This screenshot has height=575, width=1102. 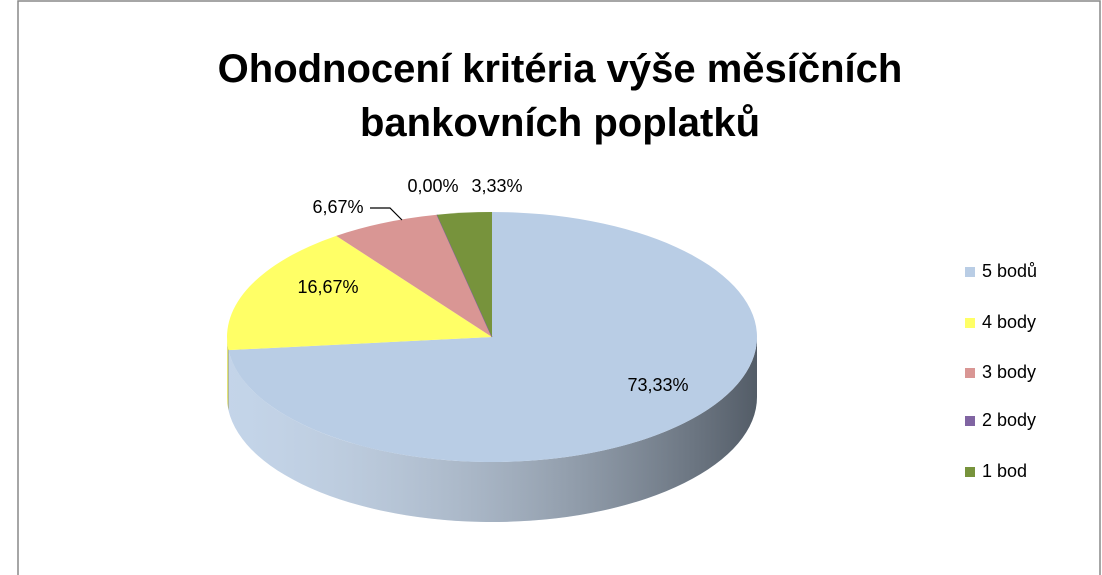 What do you see at coordinates (1009, 372) in the screenshot?
I see `legend-label: 3 body` at bounding box center [1009, 372].